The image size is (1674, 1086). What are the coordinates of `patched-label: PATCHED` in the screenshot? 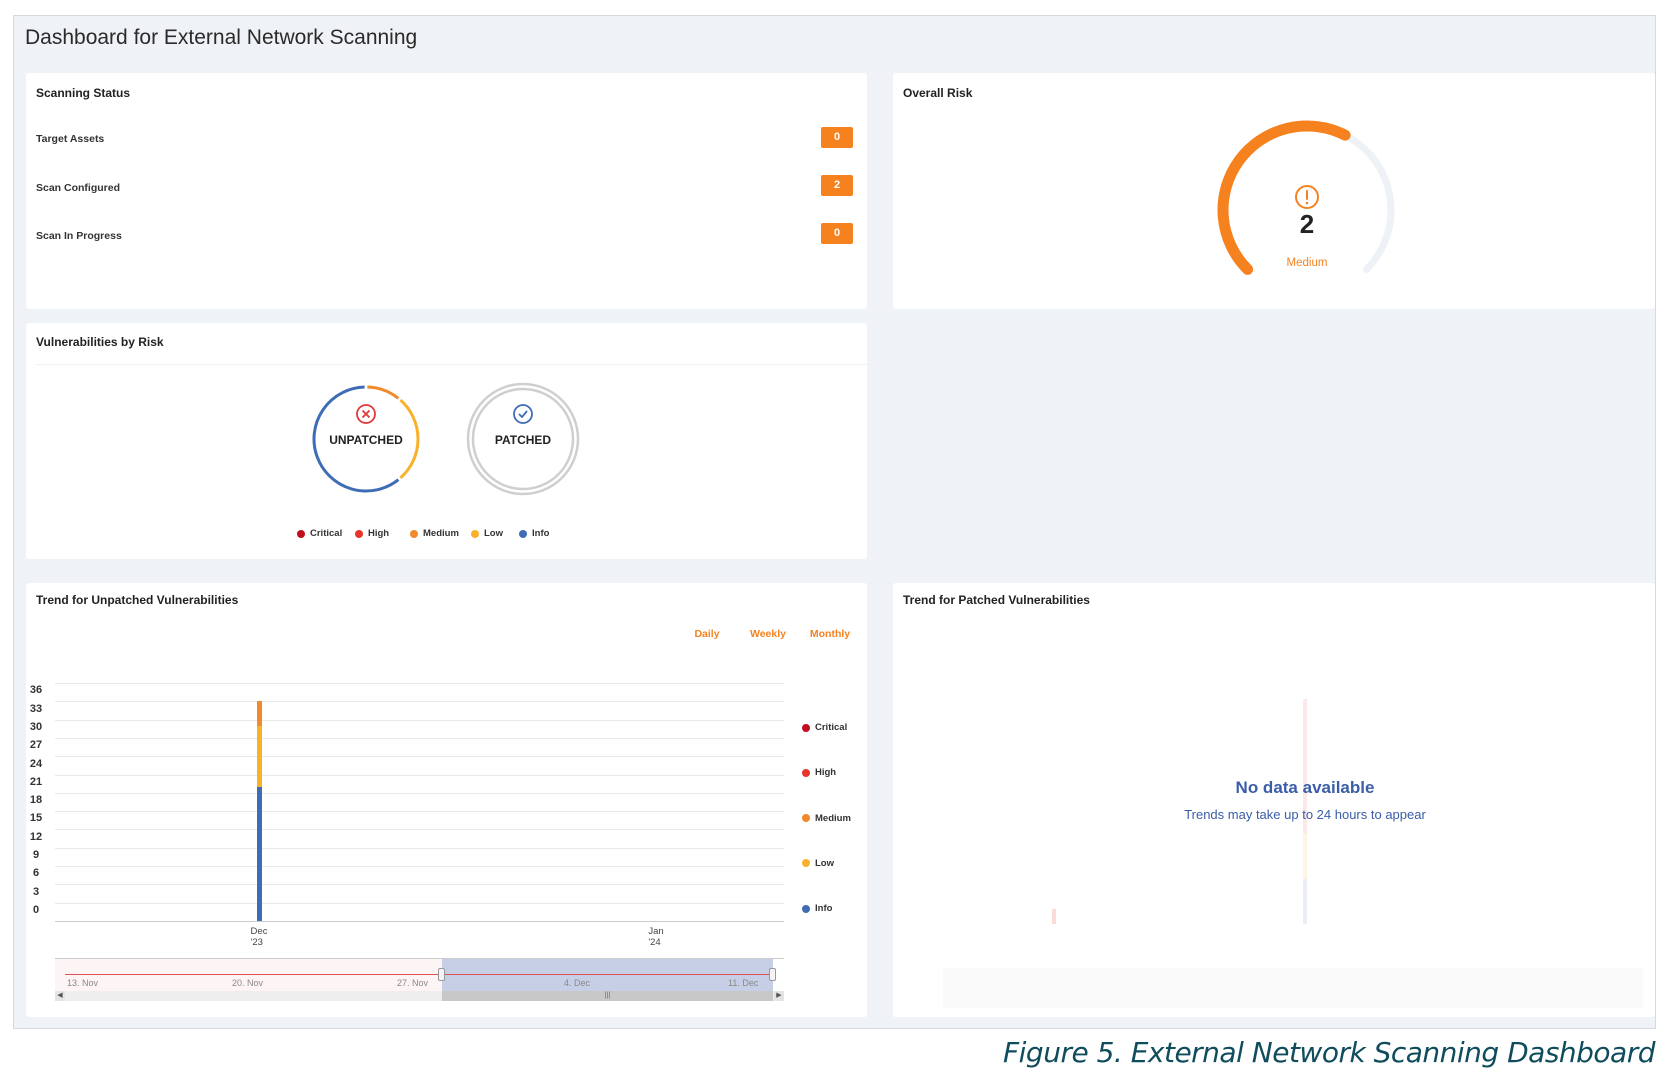 It's located at (523, 440).